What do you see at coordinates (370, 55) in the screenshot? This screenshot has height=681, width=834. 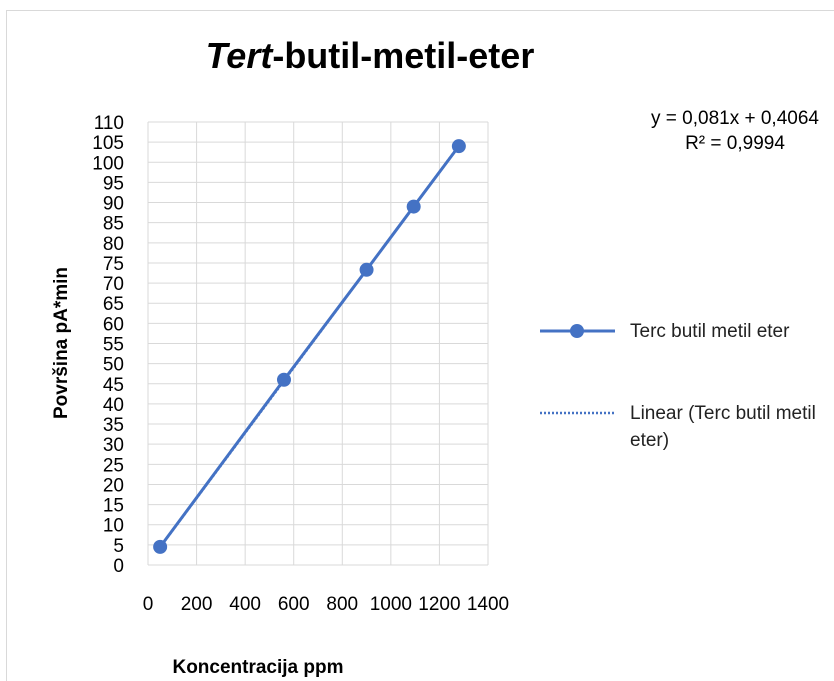 I see `chart-title: Tert-butil-metil-eter` at bounding box center [370, 55].